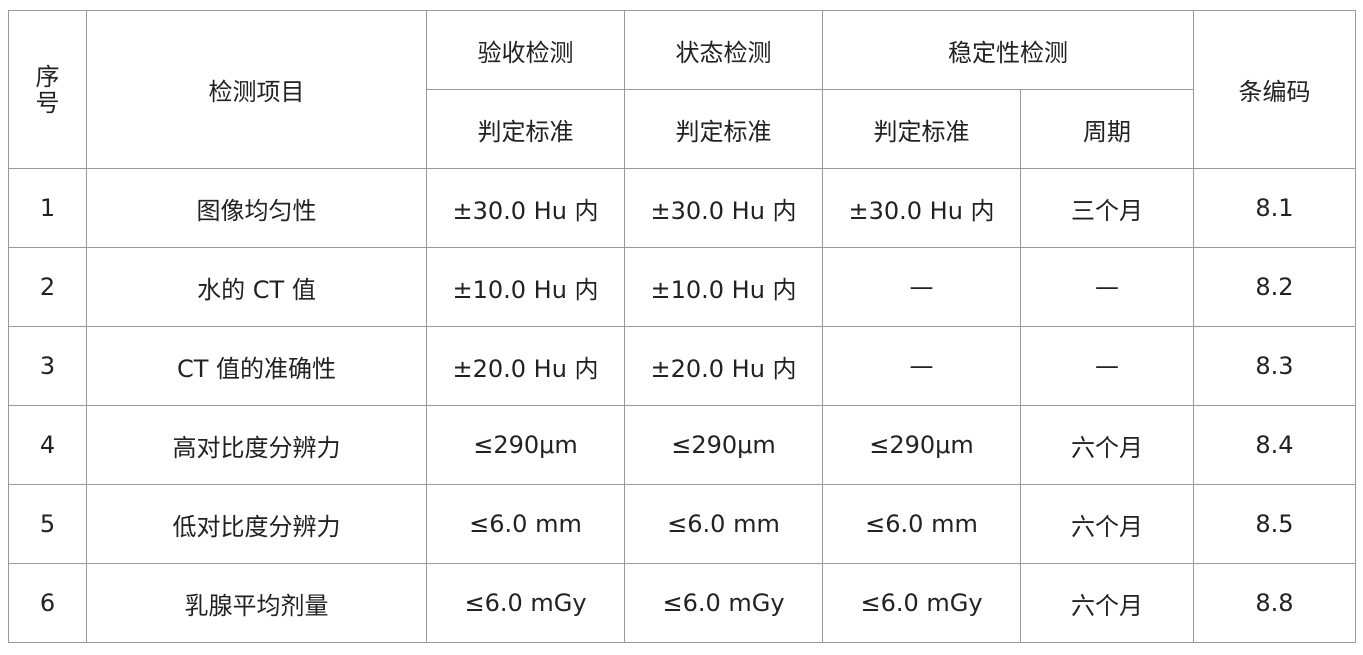 The image size is (1363, 655). What do you see at coordinates (921, 208) in the screenshot?
I see `cell-stability: ±30.0 Hu 内` at bounding box center [921, 208].